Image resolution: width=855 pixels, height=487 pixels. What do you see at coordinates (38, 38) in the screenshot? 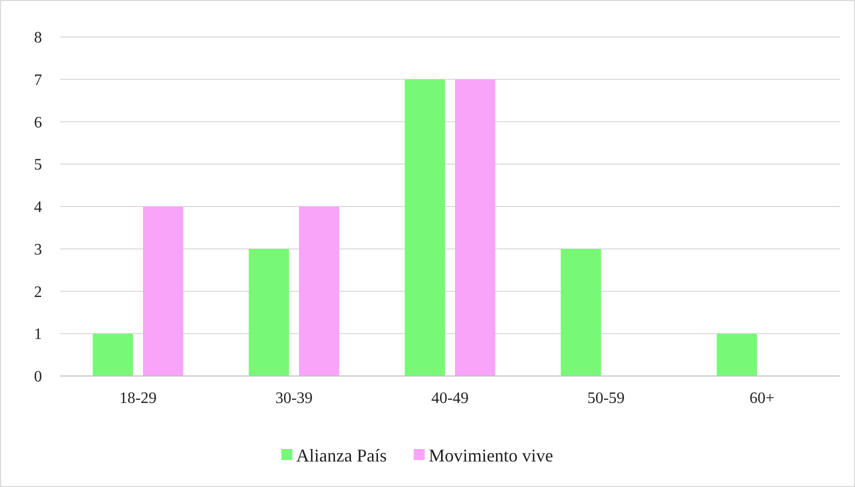
I see `y-tick-label: 8` at bounding box center [38, 38].